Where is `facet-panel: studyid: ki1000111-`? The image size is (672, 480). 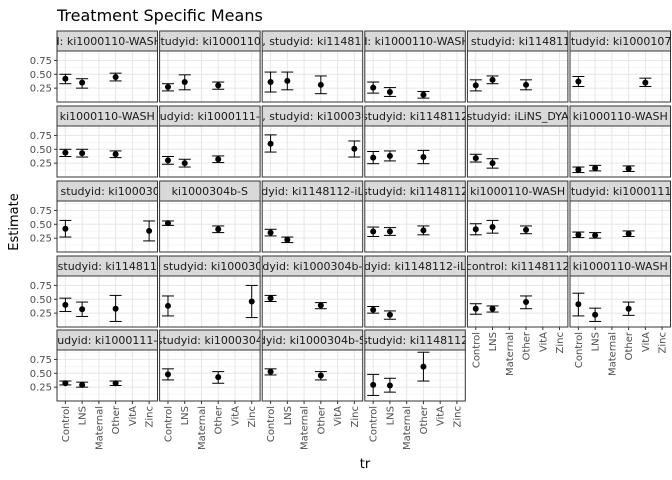 facet-panel: studyid: ki1000111- is located at coordinates (620, 216).